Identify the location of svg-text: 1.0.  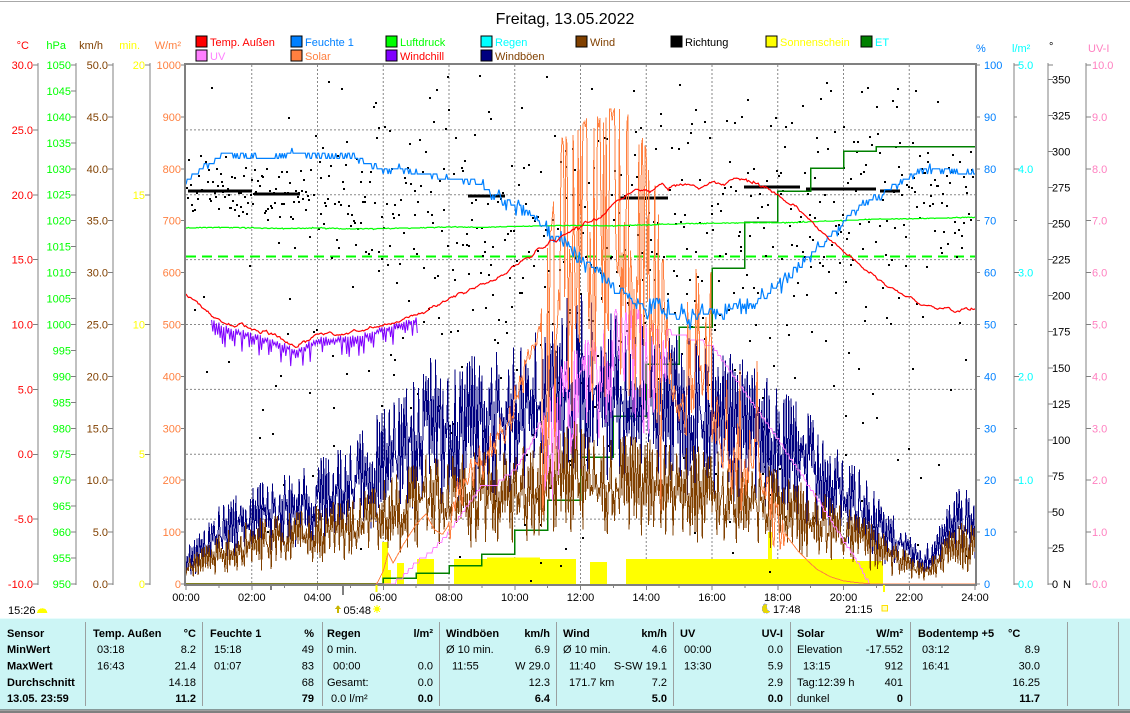
(1099, 533).